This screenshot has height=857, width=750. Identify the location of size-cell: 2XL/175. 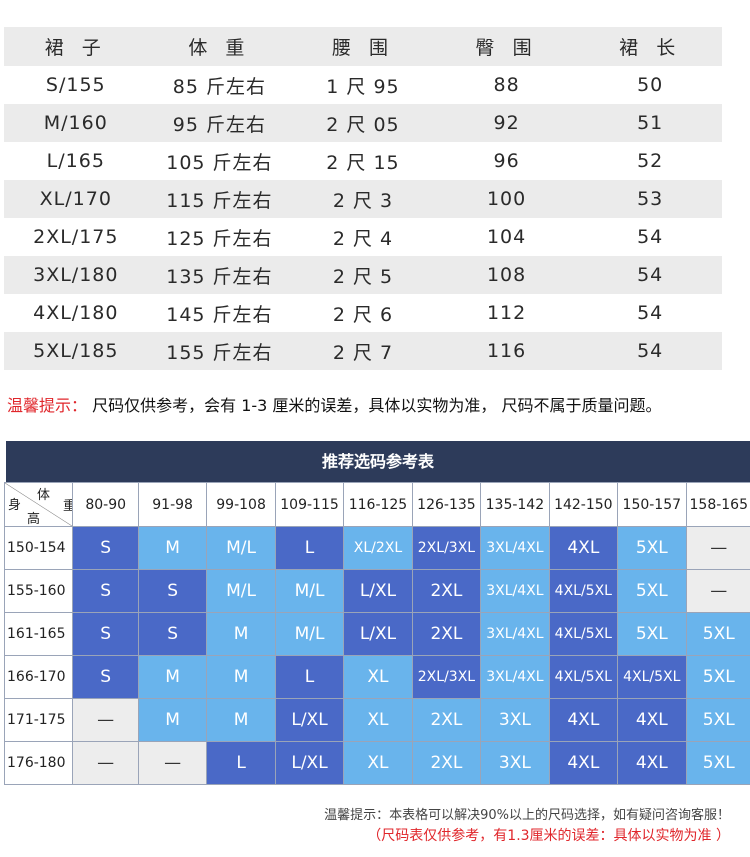
(76, 237).